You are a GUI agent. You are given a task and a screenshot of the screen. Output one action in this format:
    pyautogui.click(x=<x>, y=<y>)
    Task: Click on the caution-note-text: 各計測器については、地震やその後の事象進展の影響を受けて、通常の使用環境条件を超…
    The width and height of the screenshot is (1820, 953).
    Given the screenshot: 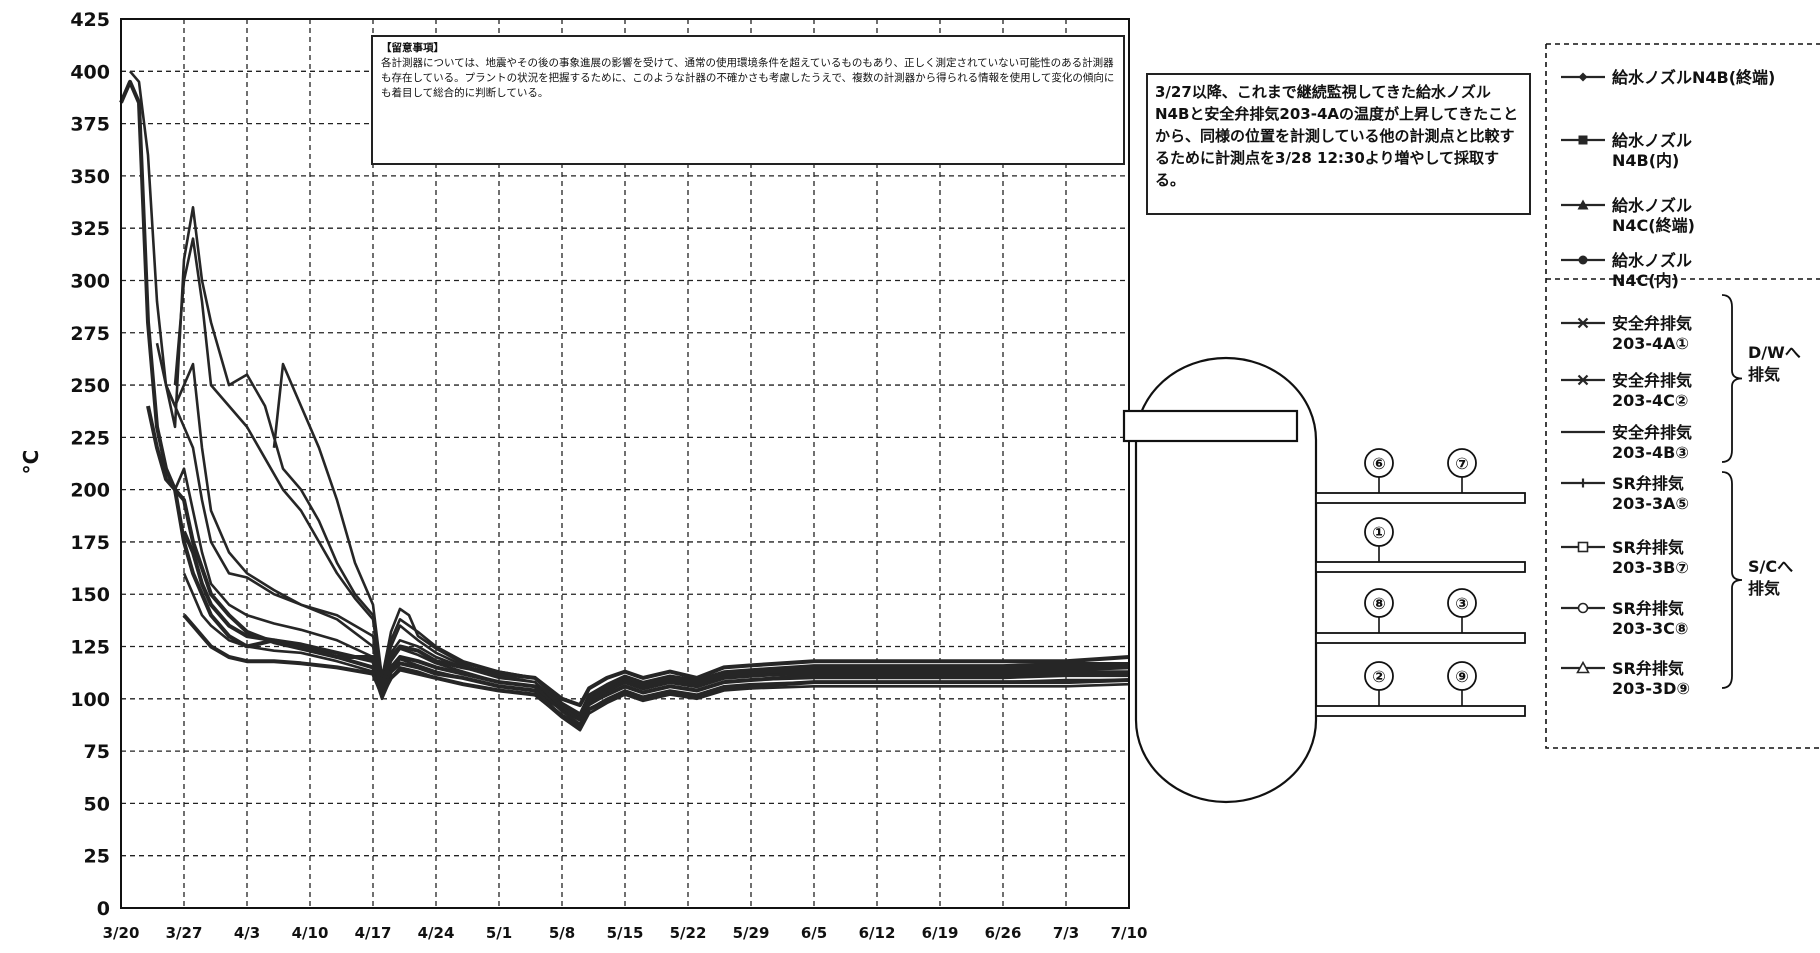 What is the action you would take?
    pyautogui.click(x=748, y=78)
    